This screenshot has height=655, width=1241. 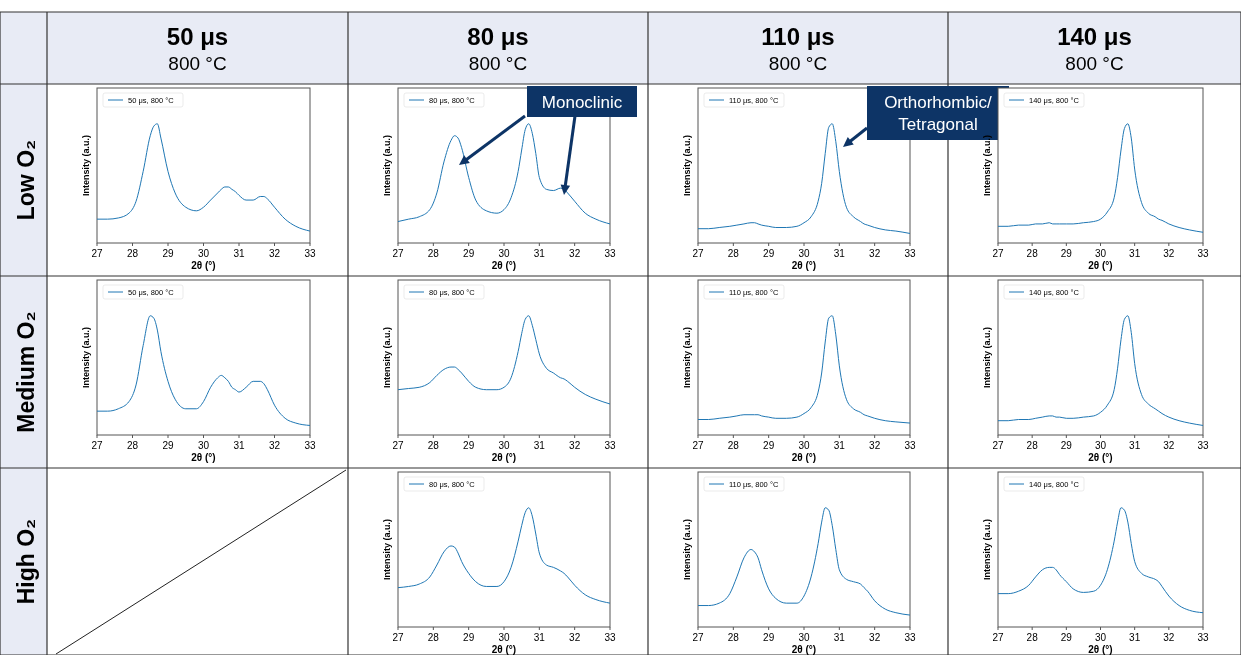 I want to click on text: Low O₂, so click(x=26, y=180).